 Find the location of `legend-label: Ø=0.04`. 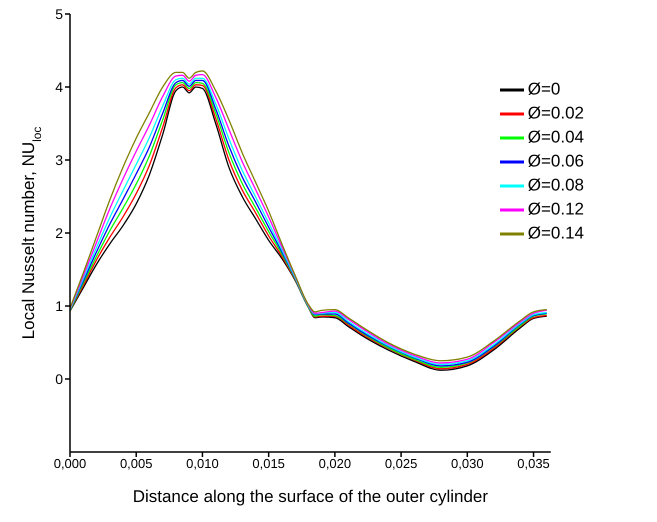

legend-label: Ø=0.04 is located at coordinates (556, 136).